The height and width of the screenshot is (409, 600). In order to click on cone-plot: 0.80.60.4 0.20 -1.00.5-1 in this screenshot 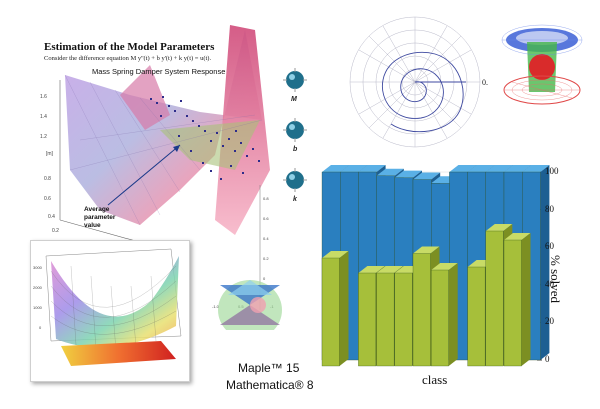, I will do `click(247, 257)`.